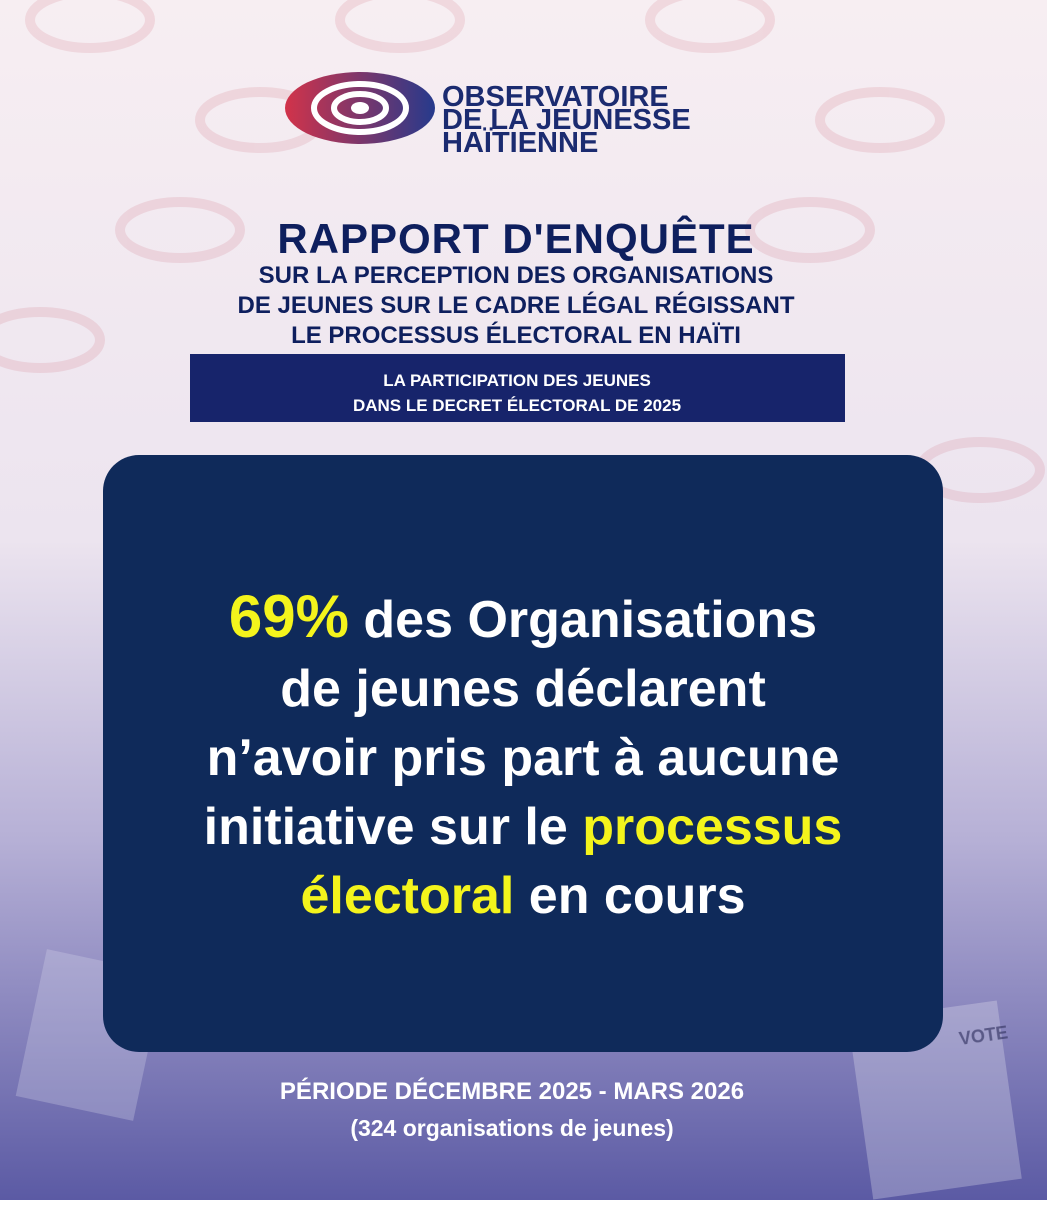 The image size is (1047, 1205). What do you see at coordinates (517, 380) in the screenshot?
I see `banner-text: LA PARTICIPATION DES JEUNES` at bounding box center [517, 380].